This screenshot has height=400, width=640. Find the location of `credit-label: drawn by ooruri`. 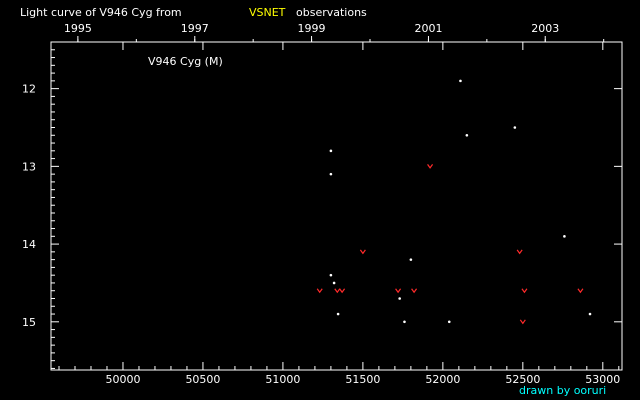

credit-label: drawn by ooruri is located at coordinates (562, 390).